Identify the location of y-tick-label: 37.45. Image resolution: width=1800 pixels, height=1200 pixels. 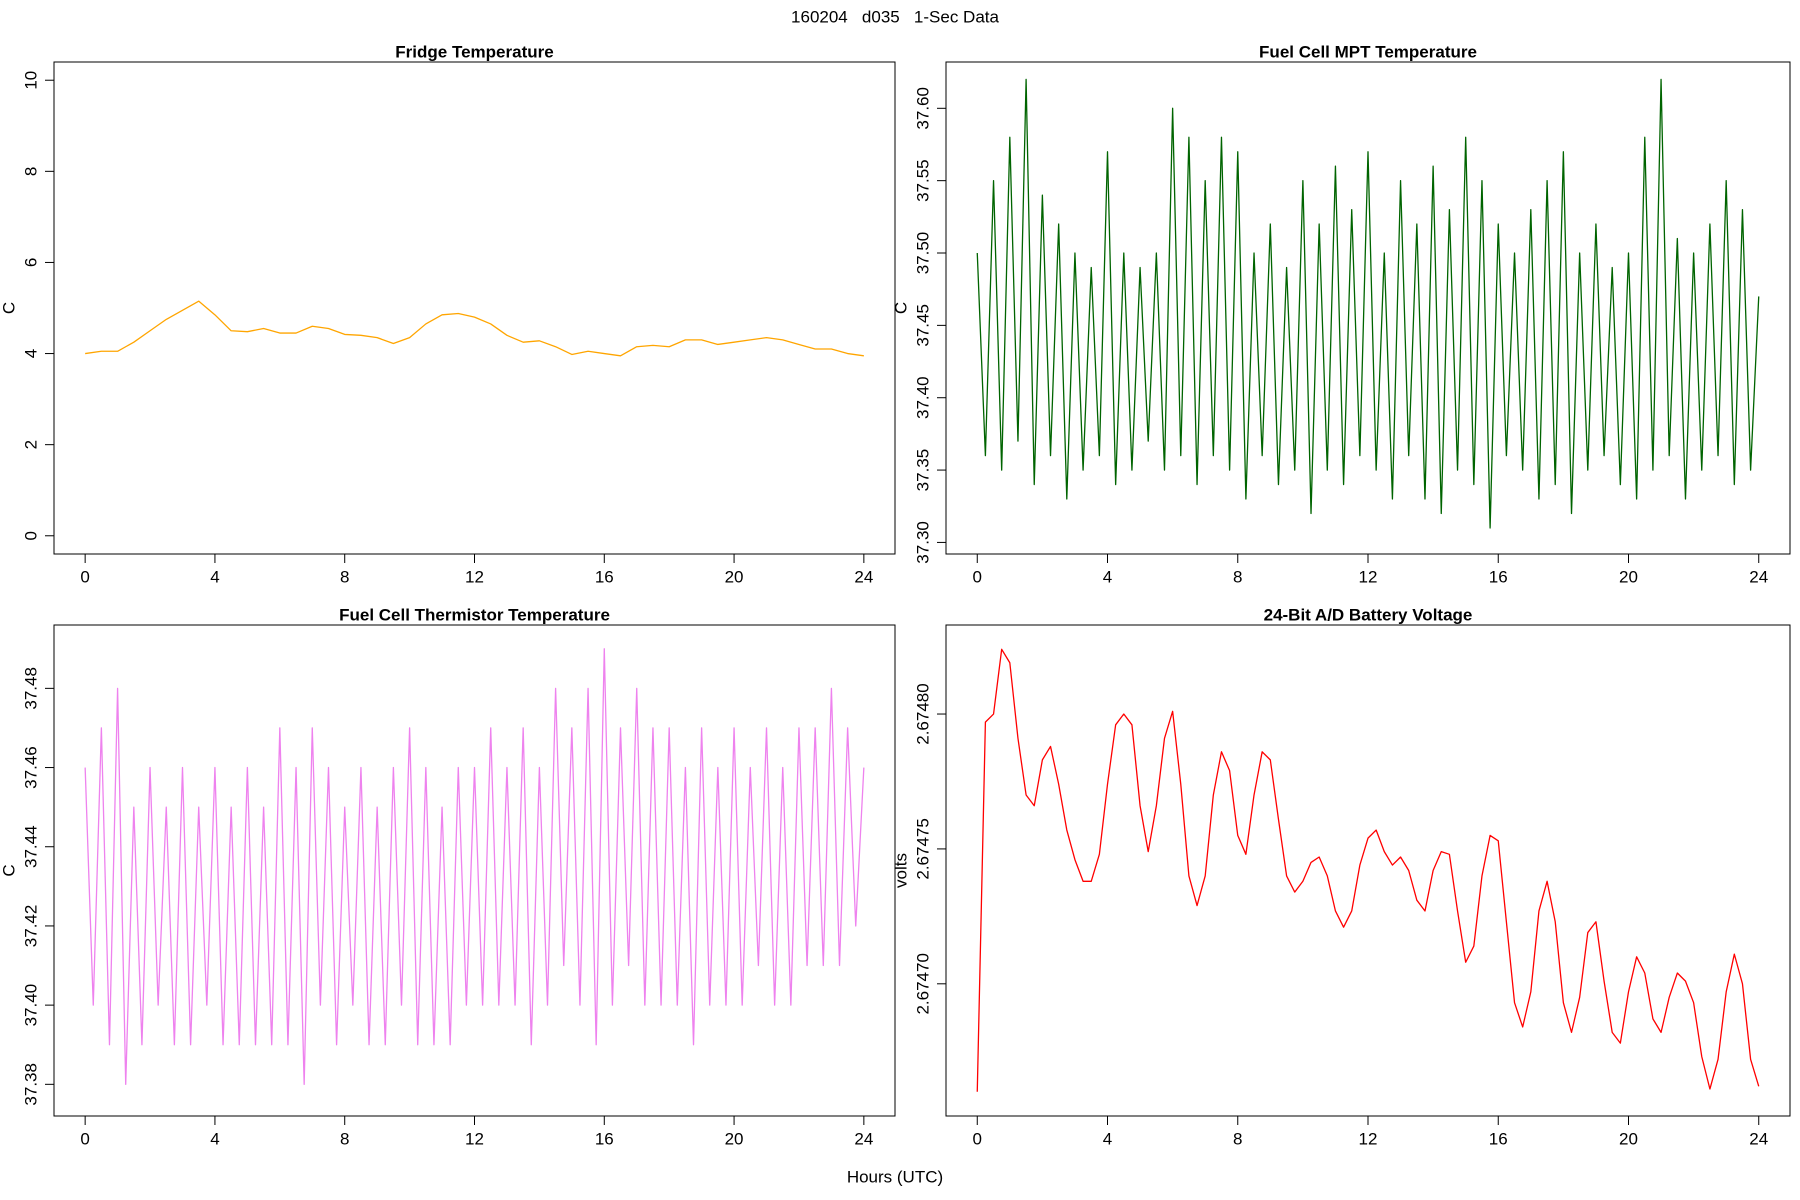
(922, 325).